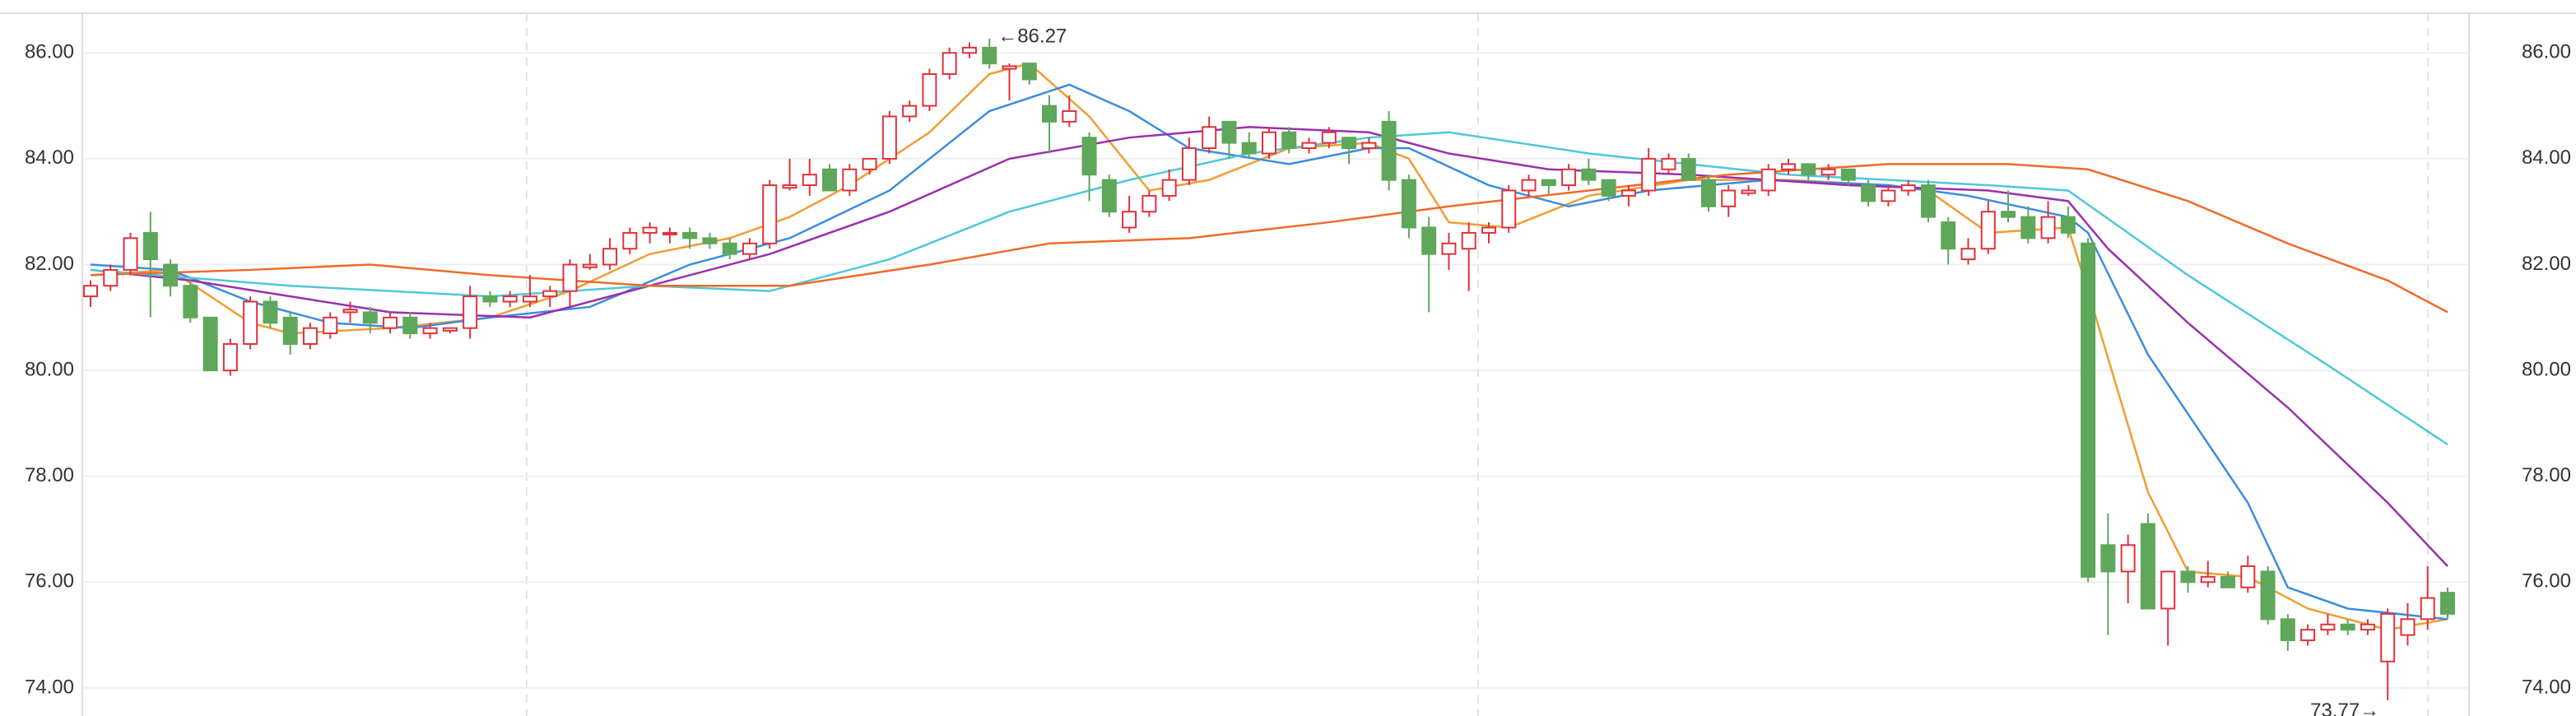 The height and width of the screenshot is (716, 2576). What do you see at coordinates (2546, 157) in the screenshot?
I see `y-tick-label-right: 84.00` at bounding box center [2546, 157].